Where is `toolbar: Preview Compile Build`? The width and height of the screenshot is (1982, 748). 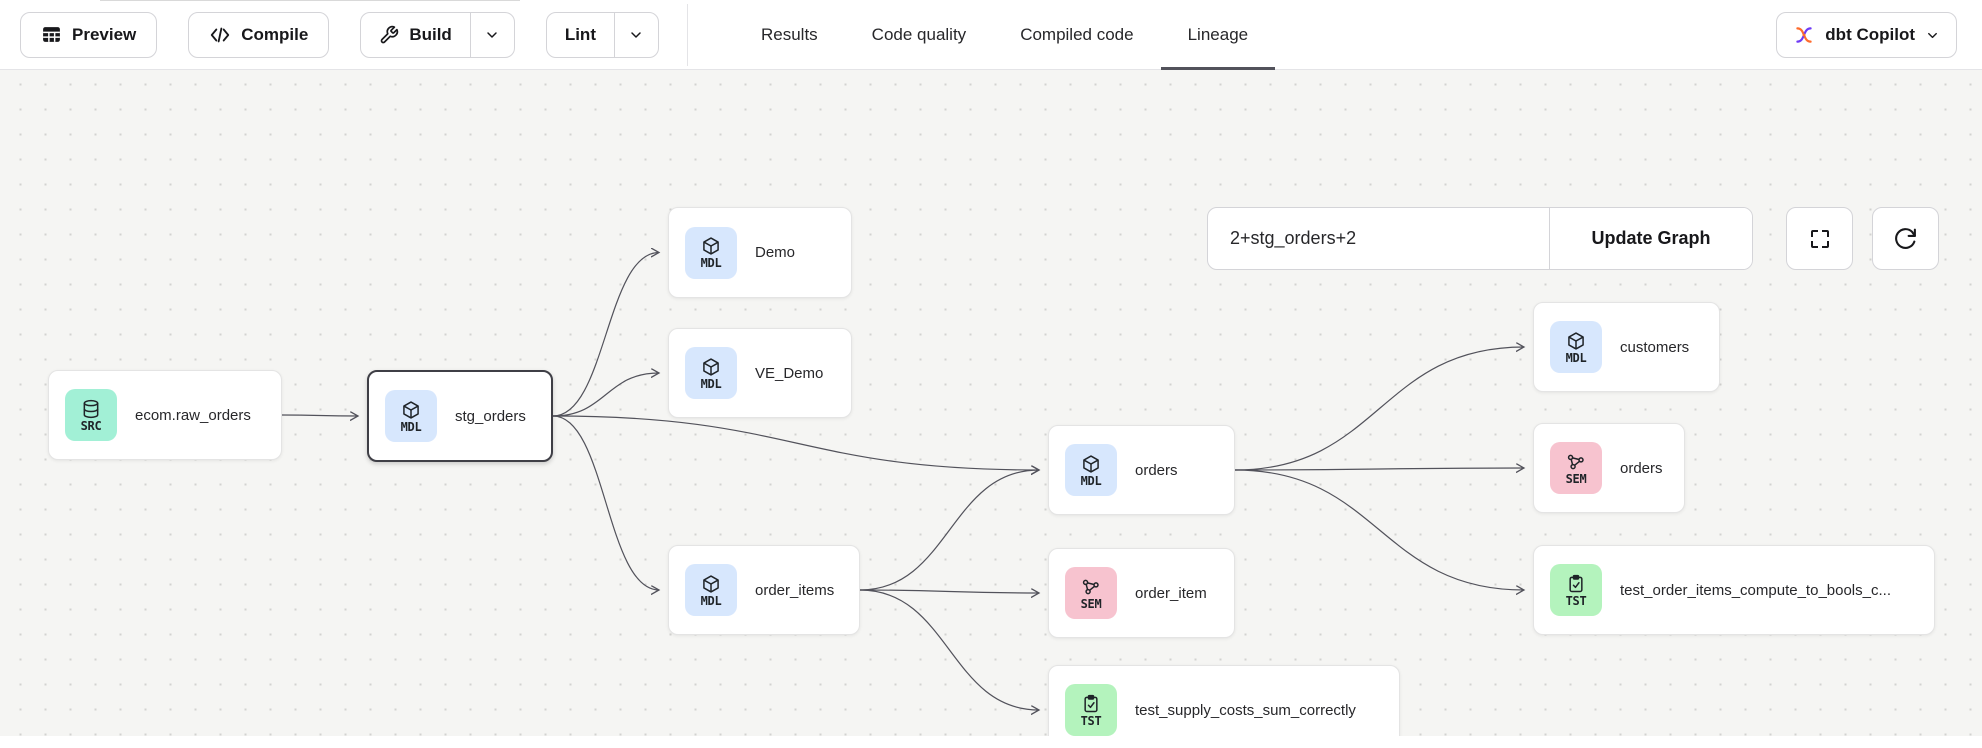 toolbar: Preview Compile Build is located at coordinates (991, 35).